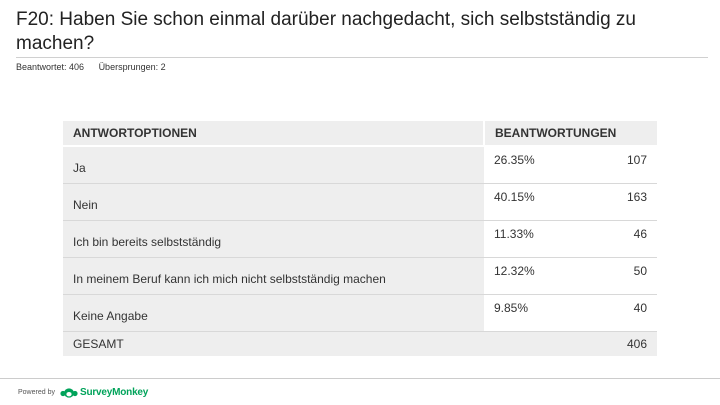  Describe the element at coordinates (273, 134) in the screenshot. I see `header-answer-options: ANTWORTOPTIONEN` at that location.